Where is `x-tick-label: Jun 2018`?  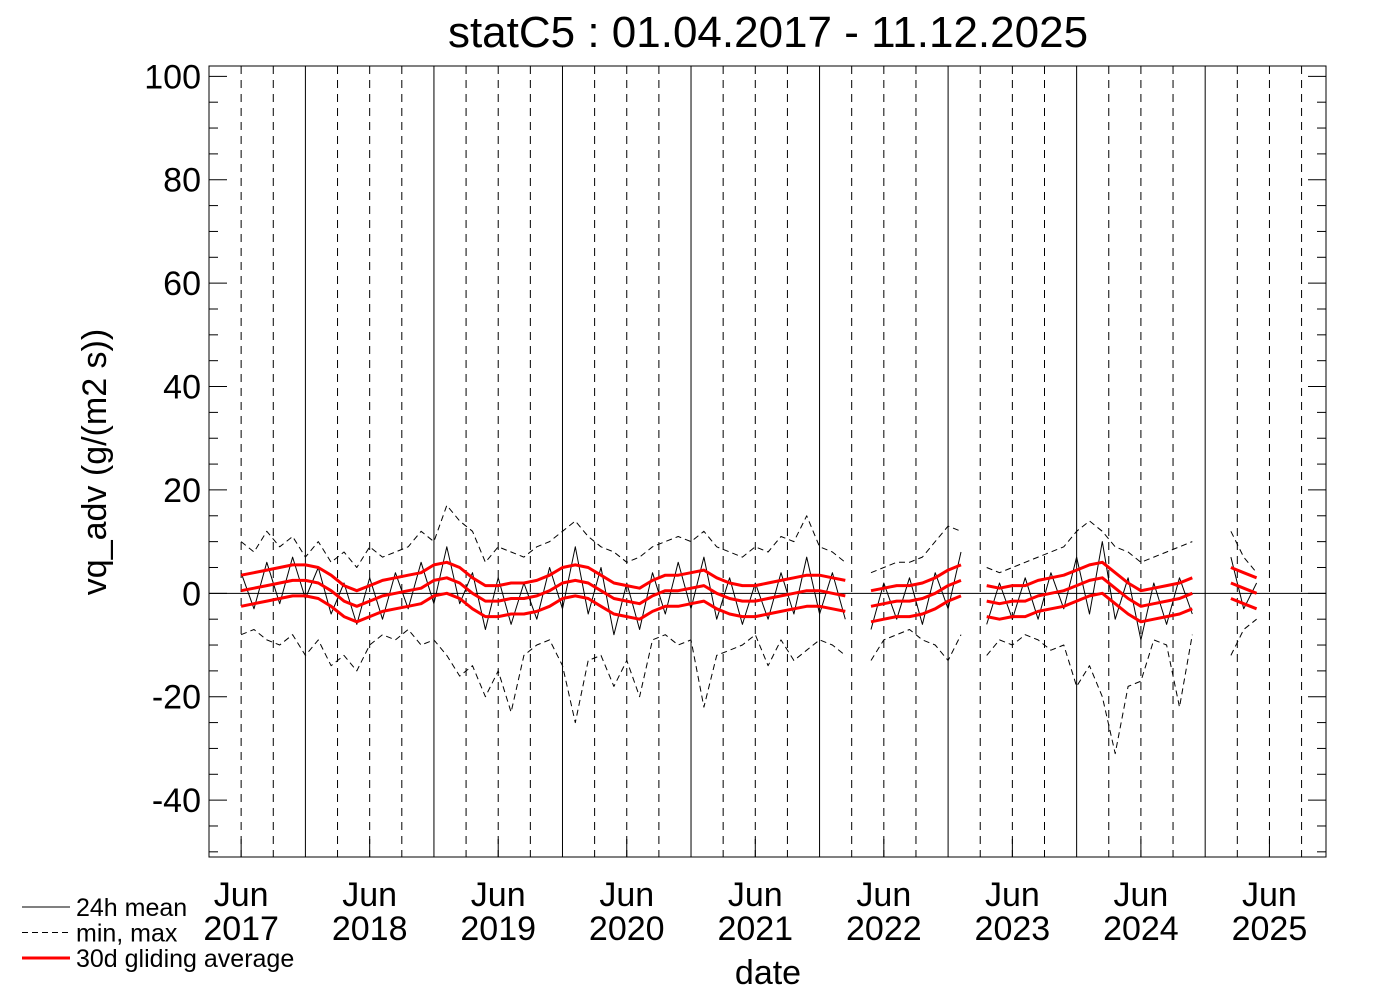
x-tick-label: Jun 2018 is located at coordinates (370, 912).